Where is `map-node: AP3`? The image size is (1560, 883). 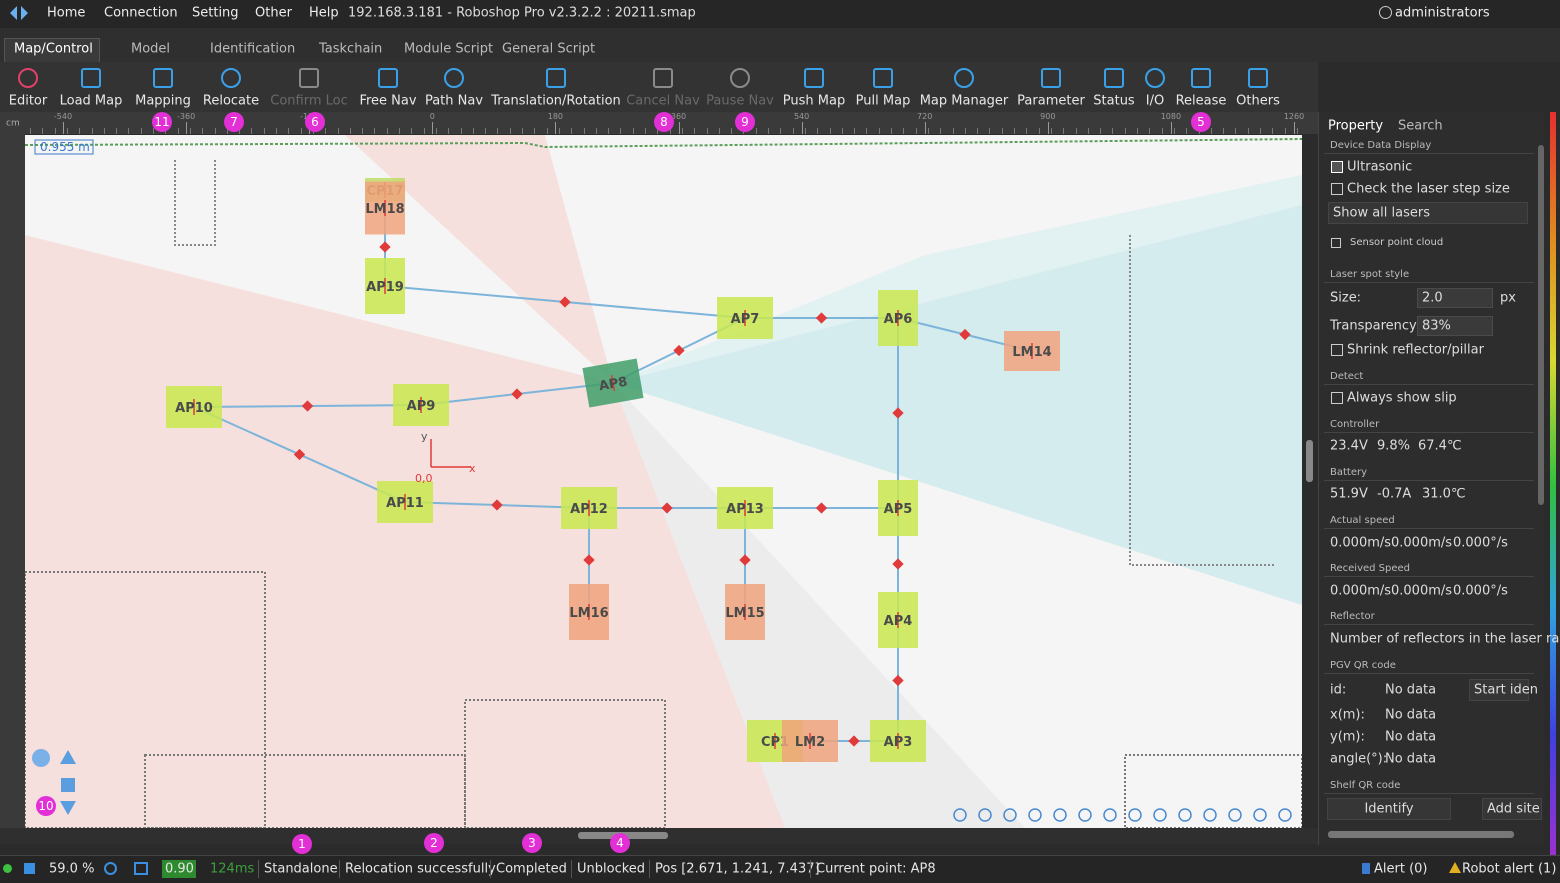
map-node: AP3 is located at coordinates (898, 741).